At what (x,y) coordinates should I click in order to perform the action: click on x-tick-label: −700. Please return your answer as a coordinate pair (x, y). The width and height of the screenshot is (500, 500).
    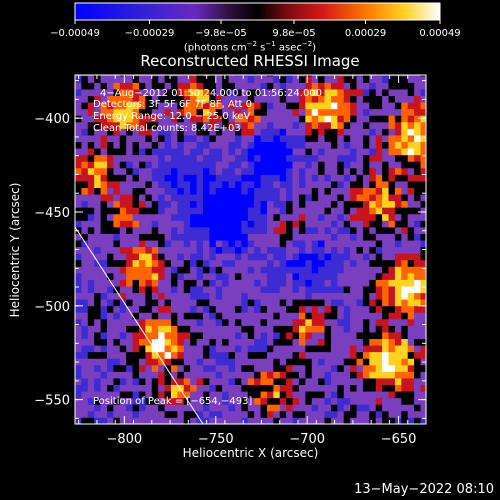
    Looking at the image, I should click on (307, 439).